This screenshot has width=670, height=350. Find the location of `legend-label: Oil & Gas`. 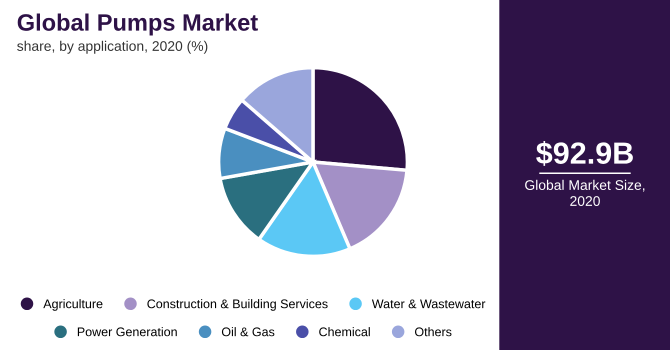

legend-label: Oil & Gas is located at coordinates (248, 331).